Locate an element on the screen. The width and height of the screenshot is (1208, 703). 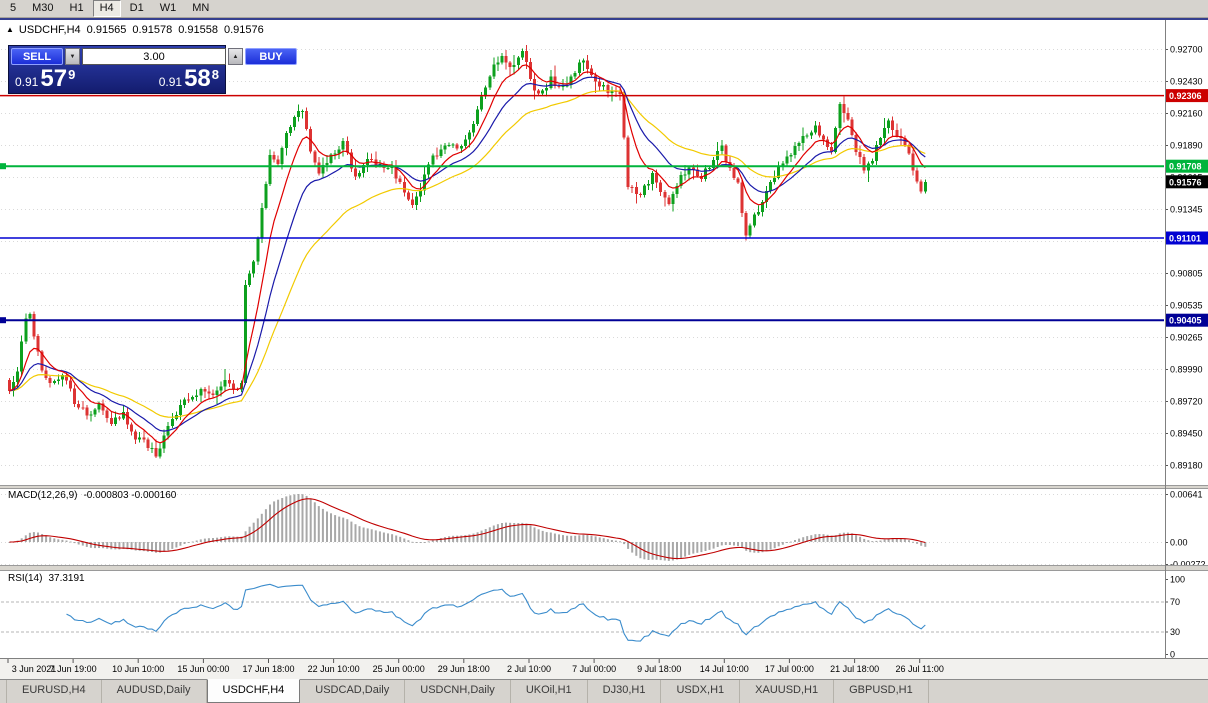
svg-text: 25 Jun 00:00 is located at coordinates (399, 669).